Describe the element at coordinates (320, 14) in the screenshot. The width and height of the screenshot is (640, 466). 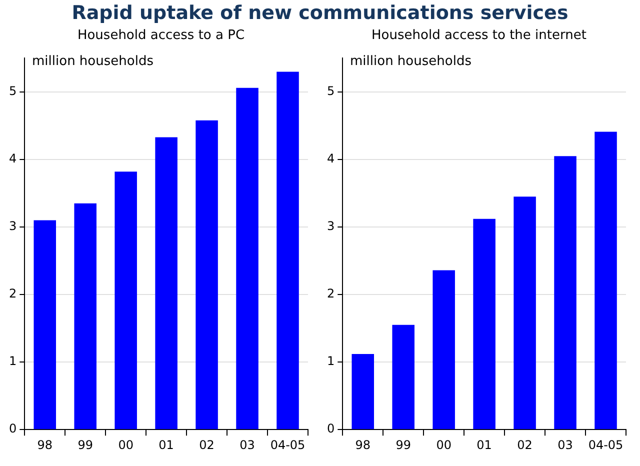
I see `chart-title: Rapid uptake of new communications services` at that location.